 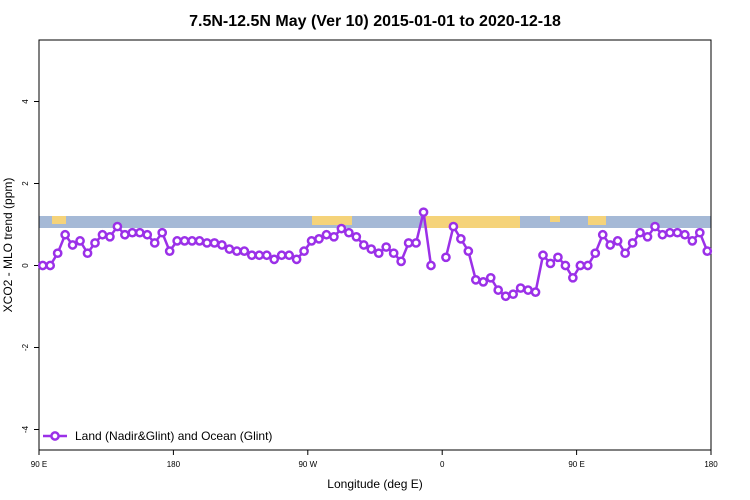 What do you see at coordinates (8, 245) in the screenshot?
I see `y-axis-label: XCO2 - MLO trend (ppm)` at bounding box center [8, 245].